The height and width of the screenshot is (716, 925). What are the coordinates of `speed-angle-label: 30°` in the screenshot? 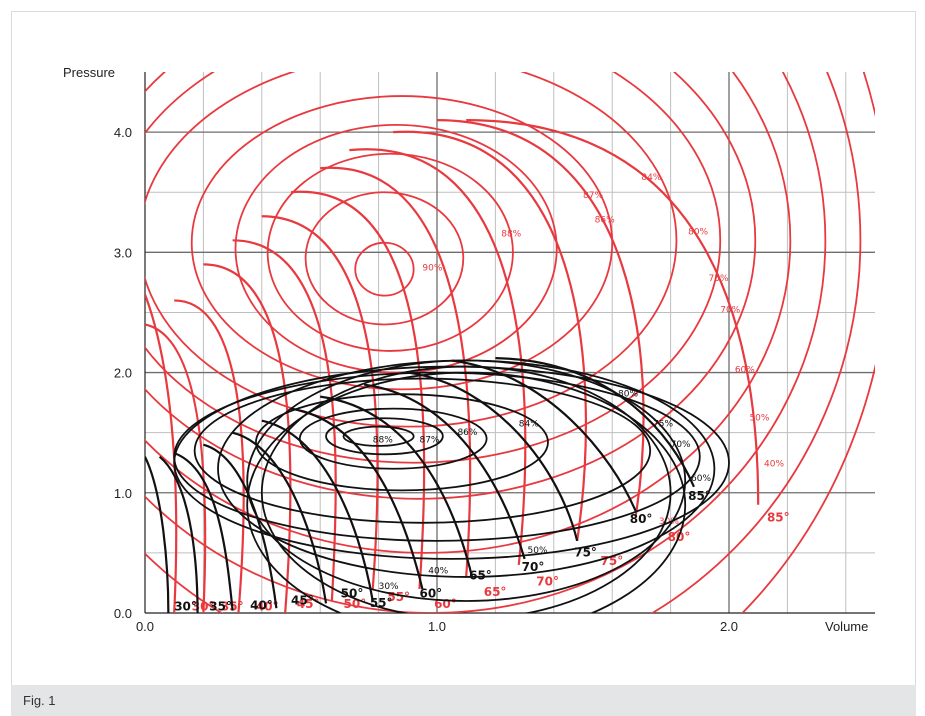 It's located at (185, 607).